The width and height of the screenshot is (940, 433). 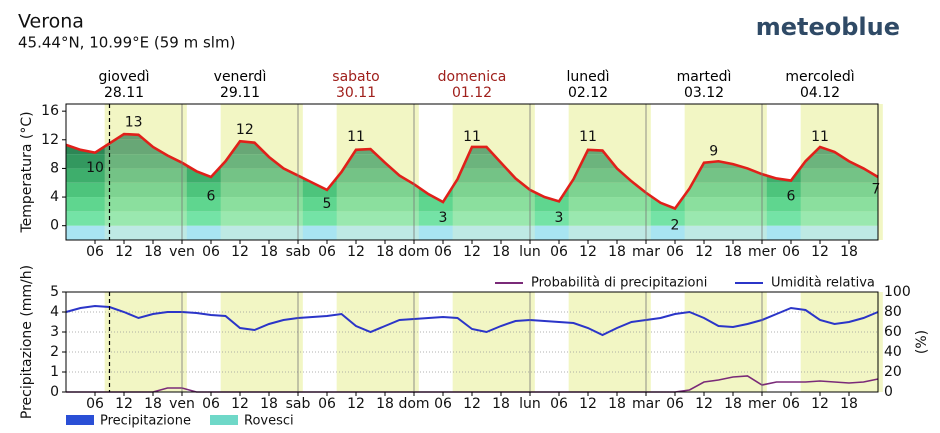 What do you see at coordinates (530, 404) in the screenshot?
I see `x-tick-label: lun` at bounding box center [530, 404].